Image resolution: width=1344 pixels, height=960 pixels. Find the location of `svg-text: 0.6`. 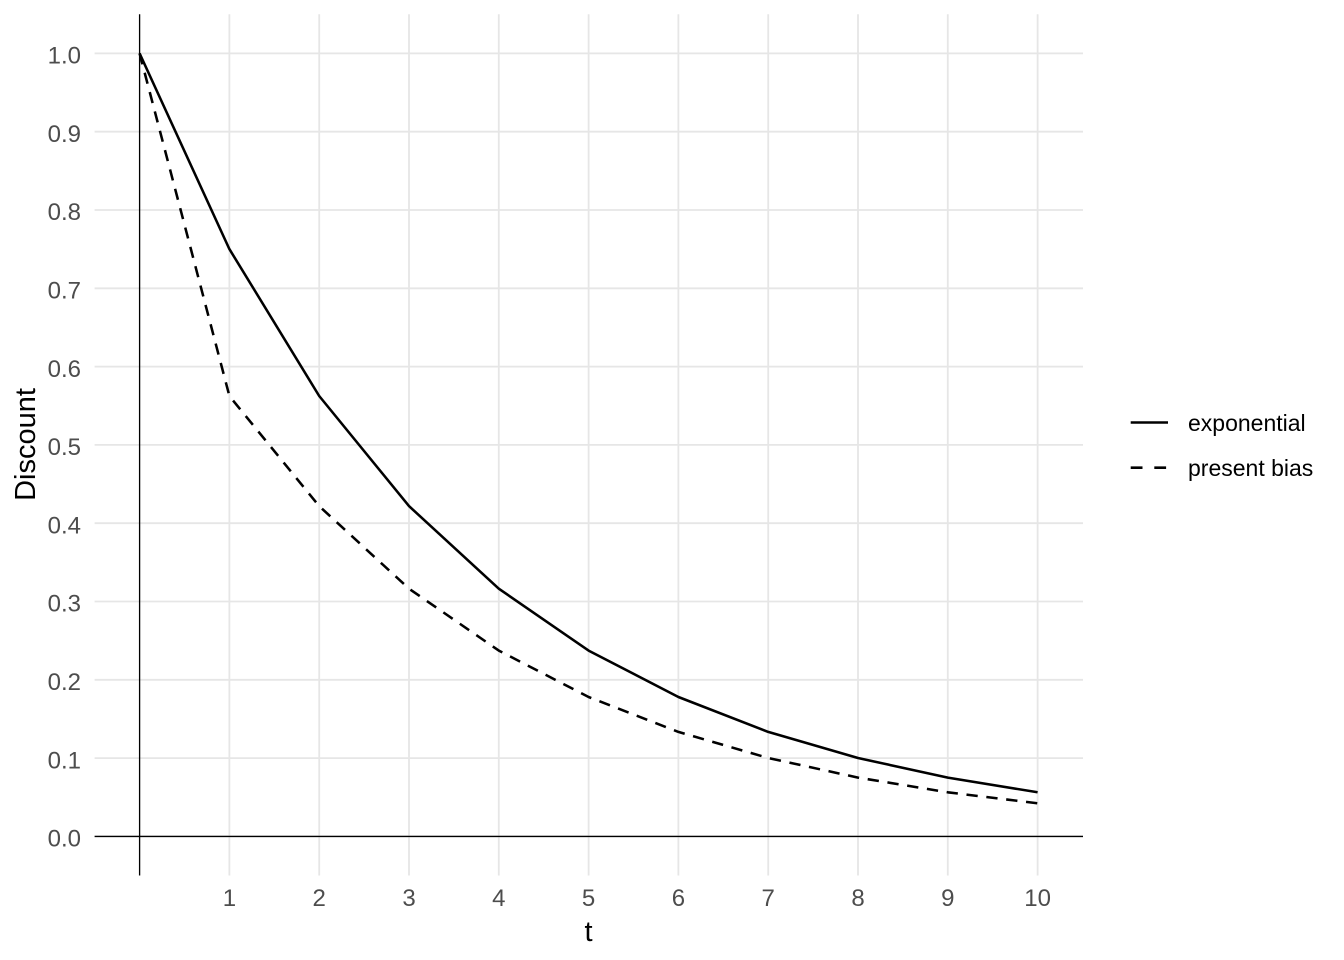

svg-text: 0.6 is located at coordinates (64, 369).